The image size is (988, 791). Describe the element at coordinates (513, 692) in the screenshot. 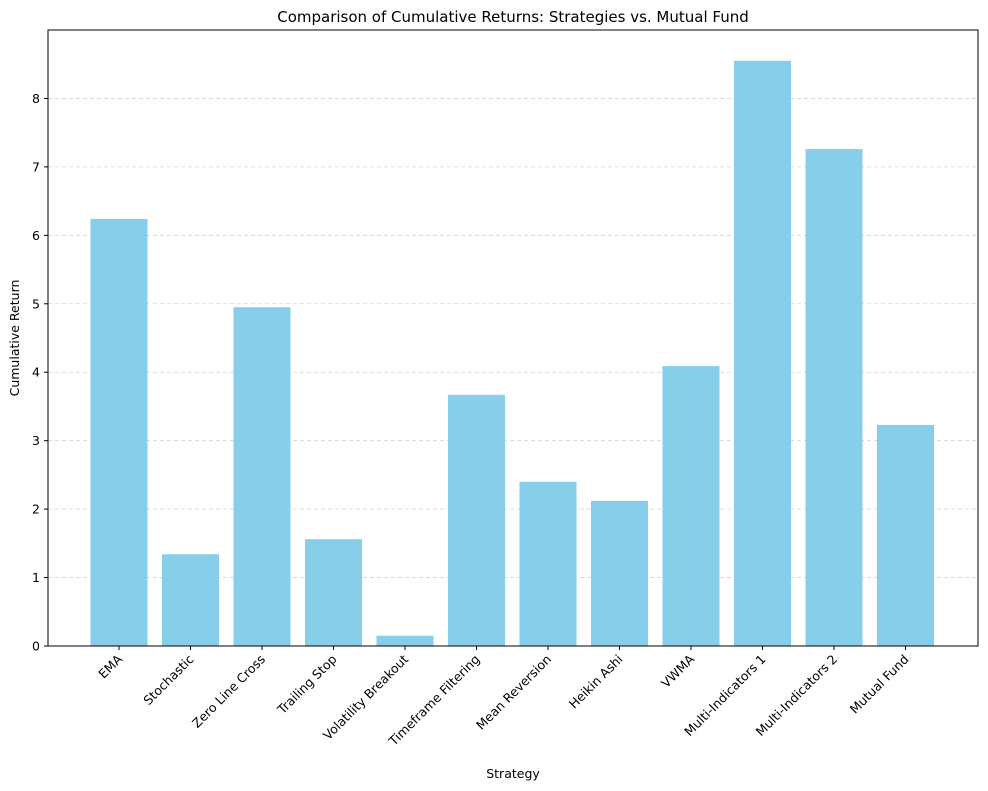

I see `x-tick-label: Mean Reversion` at that location.